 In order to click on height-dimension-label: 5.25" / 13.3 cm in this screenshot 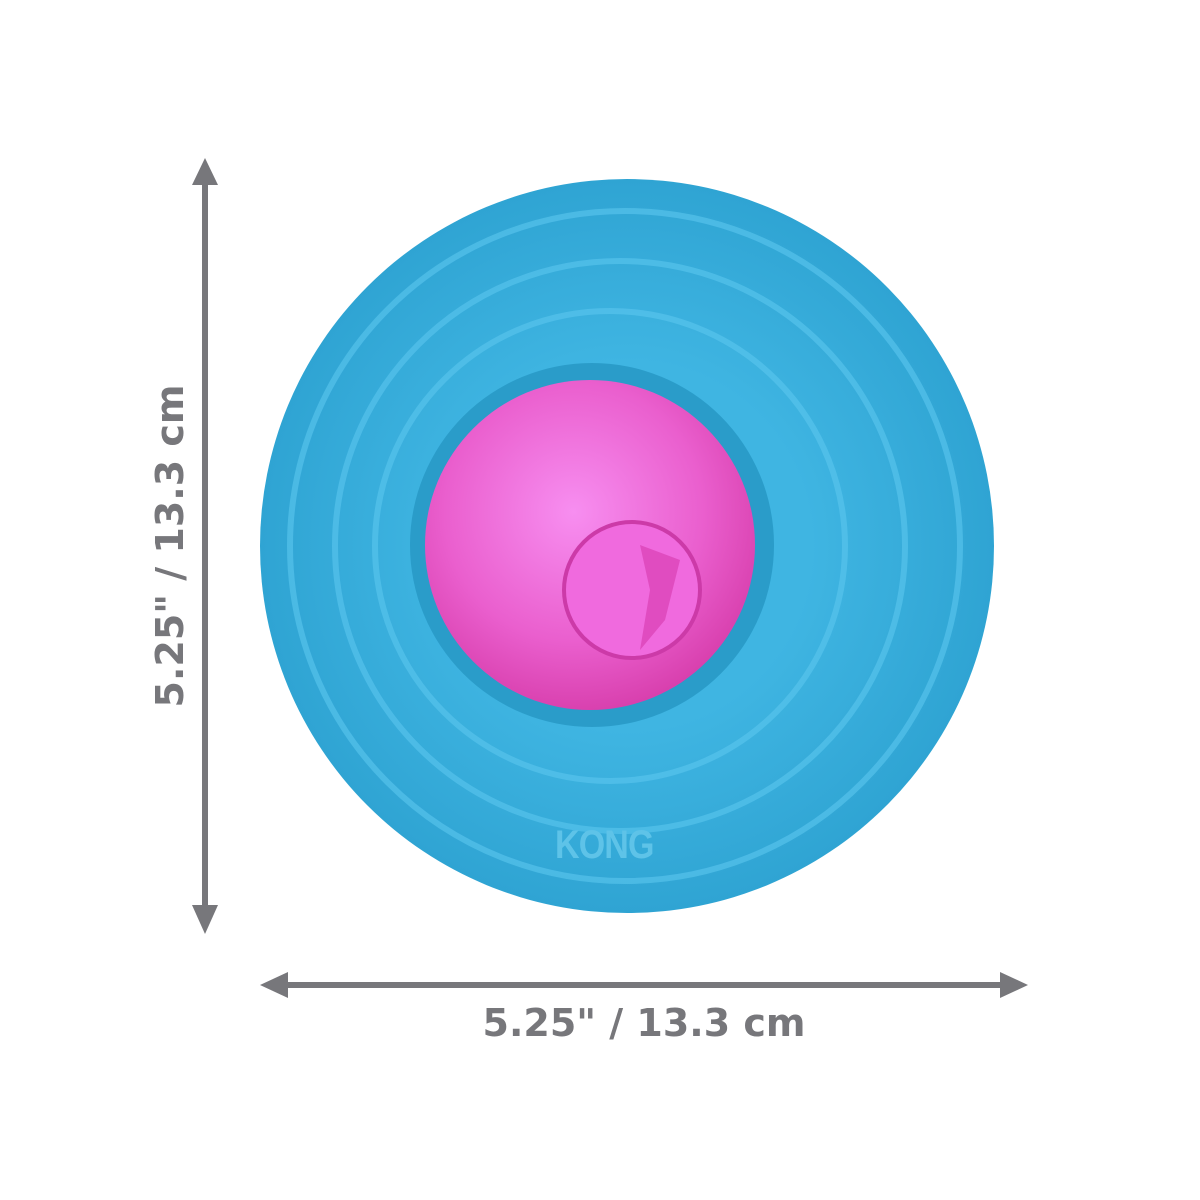, I will do `click(170, 546)`.